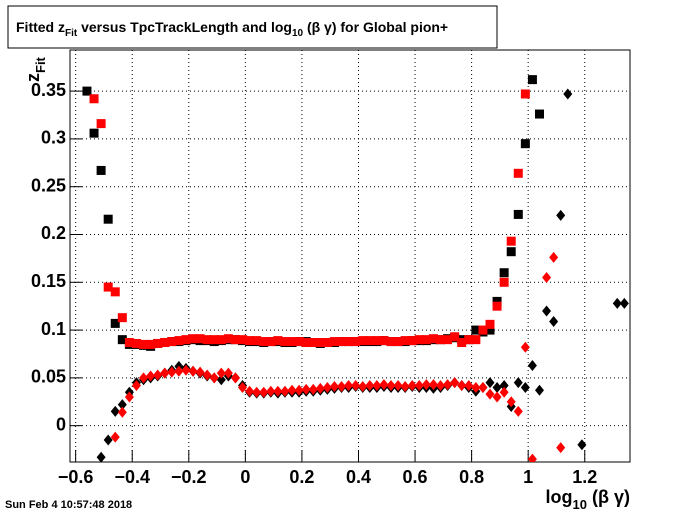 The image size is (700, 514). I want to click on x-tick-label: 0.8, so click(471, 477).